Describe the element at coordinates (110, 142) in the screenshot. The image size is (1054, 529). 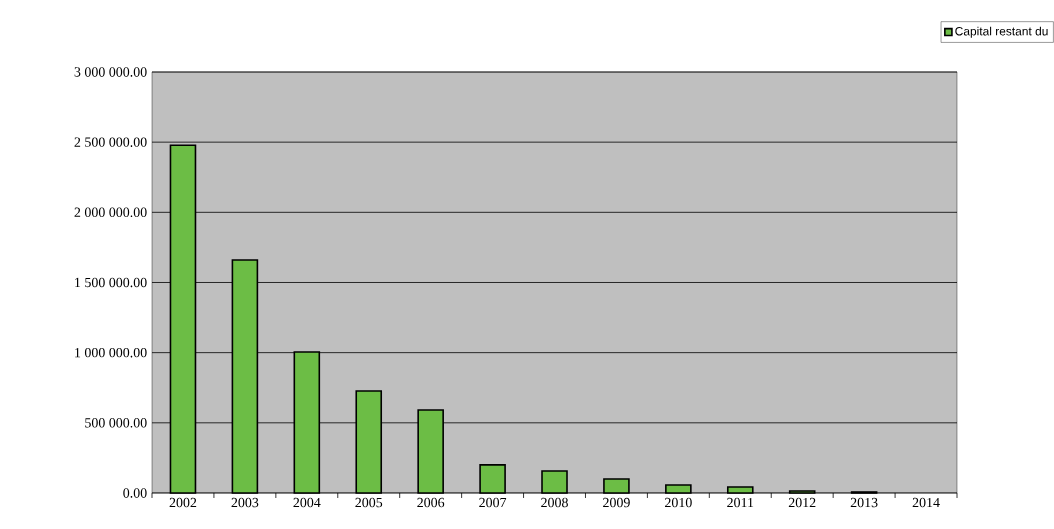
I see `y-tick-label: 2 500 000.00` at that location.